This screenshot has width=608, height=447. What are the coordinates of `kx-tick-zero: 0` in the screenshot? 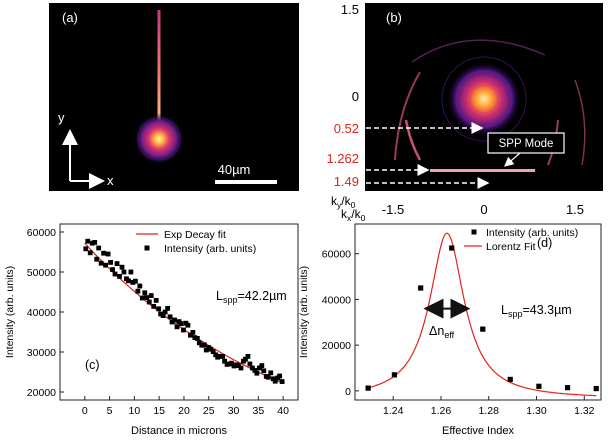 It's located at (483, 209).